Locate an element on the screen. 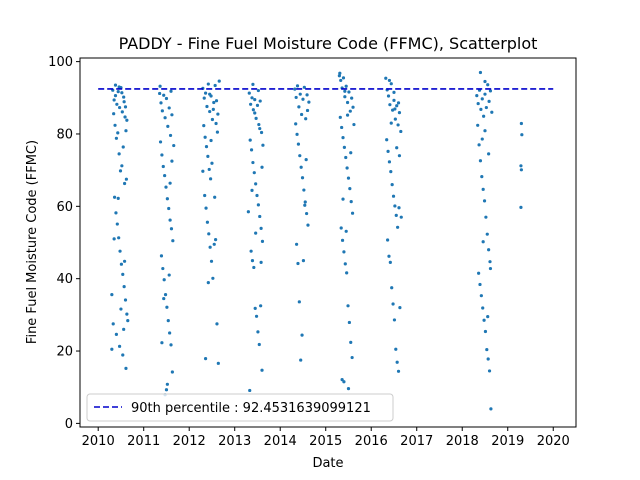 Image resolution: width=640 pixels, height=480 pixels. x-tick-label: 2018 is located at coordinates (462, 441).